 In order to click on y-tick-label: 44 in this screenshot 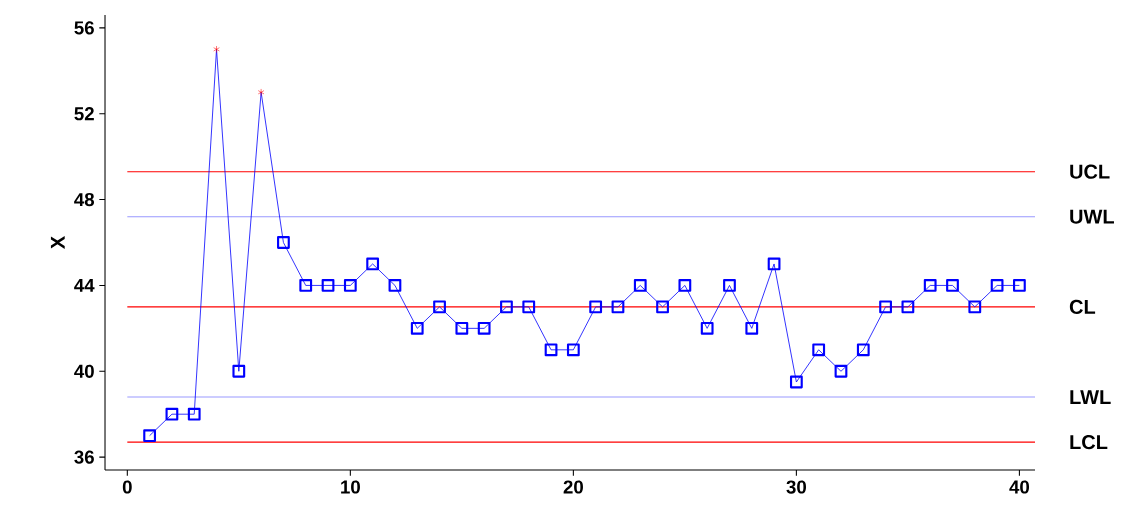, I will do `click(84, 285)`.